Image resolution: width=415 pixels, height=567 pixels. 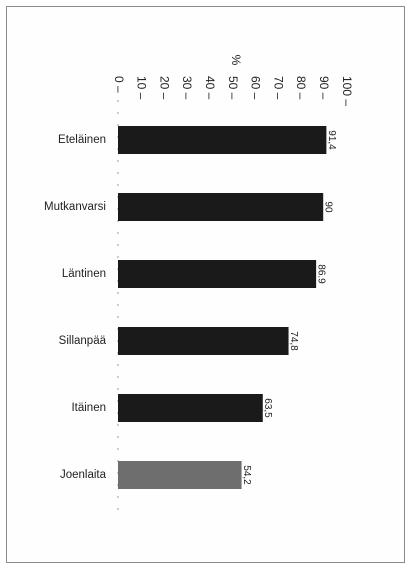 What do you see at coordinates (236, 60) in the screenshot?
I see `axis-unit-label: %` at bounding box center [236, 60].